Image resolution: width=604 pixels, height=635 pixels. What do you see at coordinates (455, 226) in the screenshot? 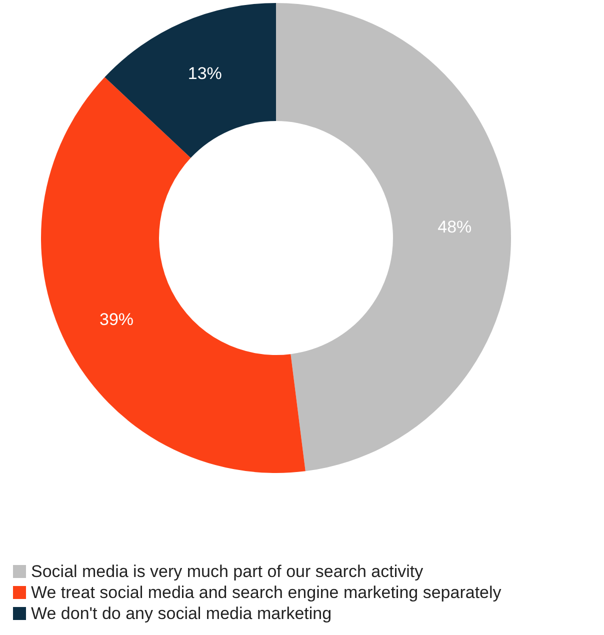
I see `data-label: 48%` at bounding box center [455, 226].